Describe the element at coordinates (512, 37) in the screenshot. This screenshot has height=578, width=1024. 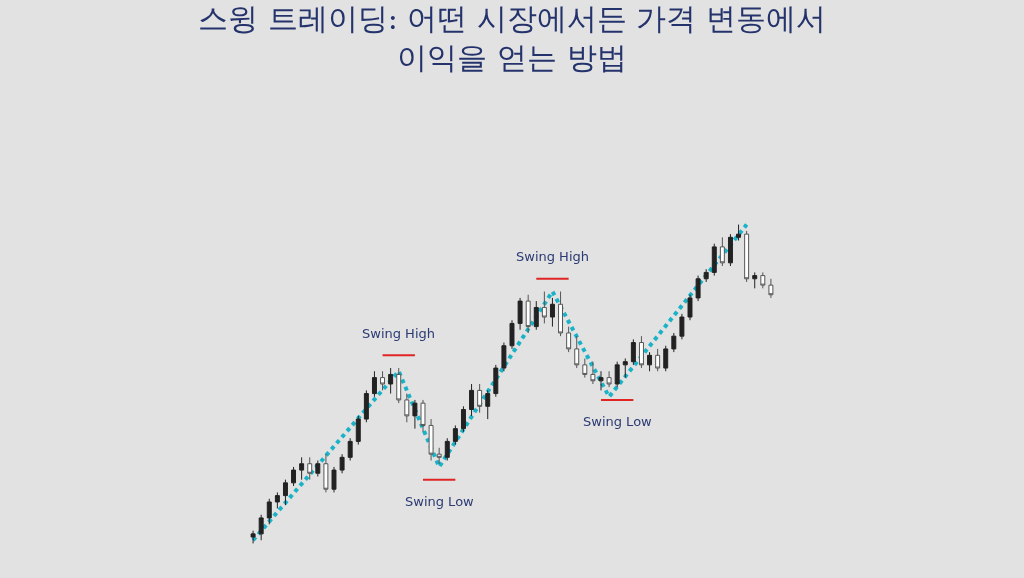
I see `chart-title: 스윙 트레이딩: 어떤 시장에서든 가격 변동에서 이익을 얻는 방법` at that location.